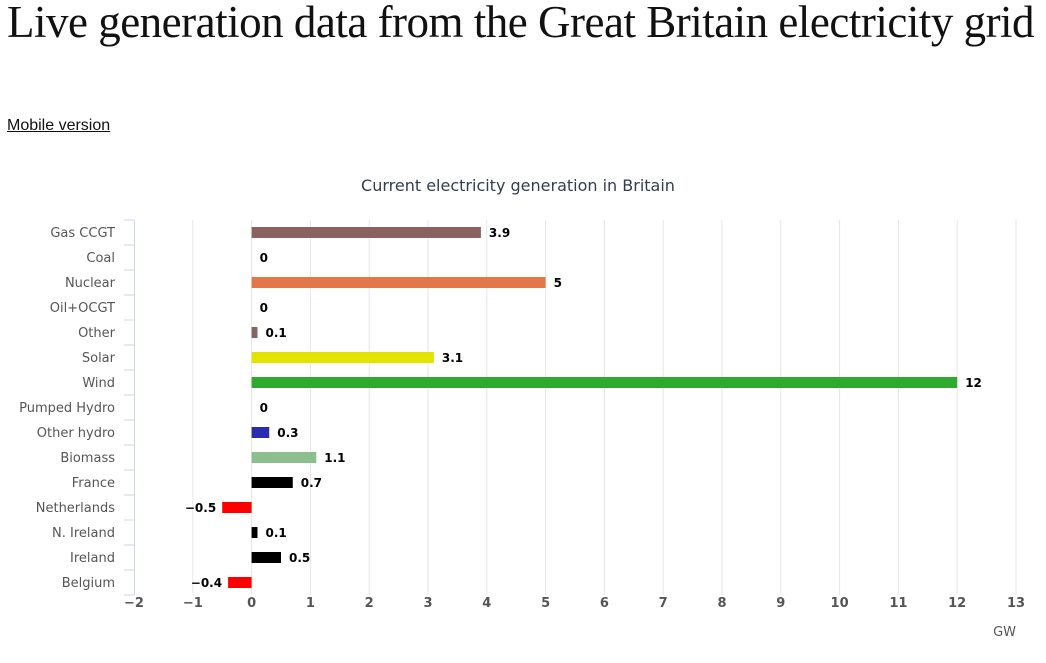 This screenshot has height=663, width=1046. What do you see at coordinates (545, 603) in the screenshot?
I see `x-tick-label: 5` at bounding box center [545, 603].